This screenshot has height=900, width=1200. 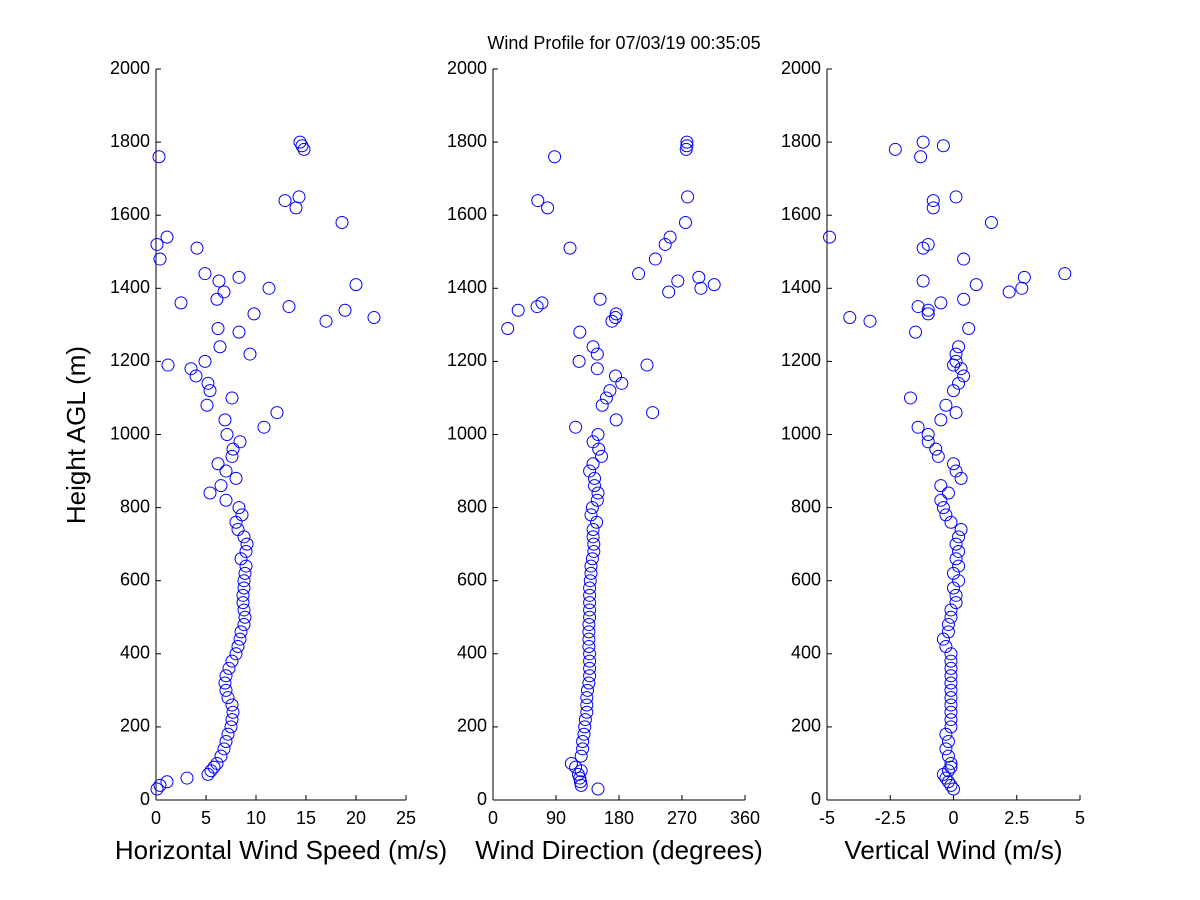 I want to click on y-tick-label: 2000, so click(x=801, y=68).